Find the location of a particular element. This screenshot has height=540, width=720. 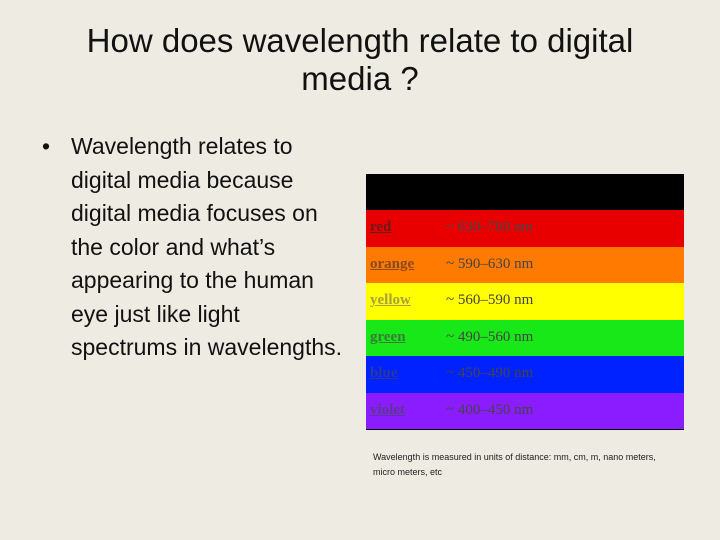

band-range: ~ 560–590 nm is located at coordinates (490, 300).